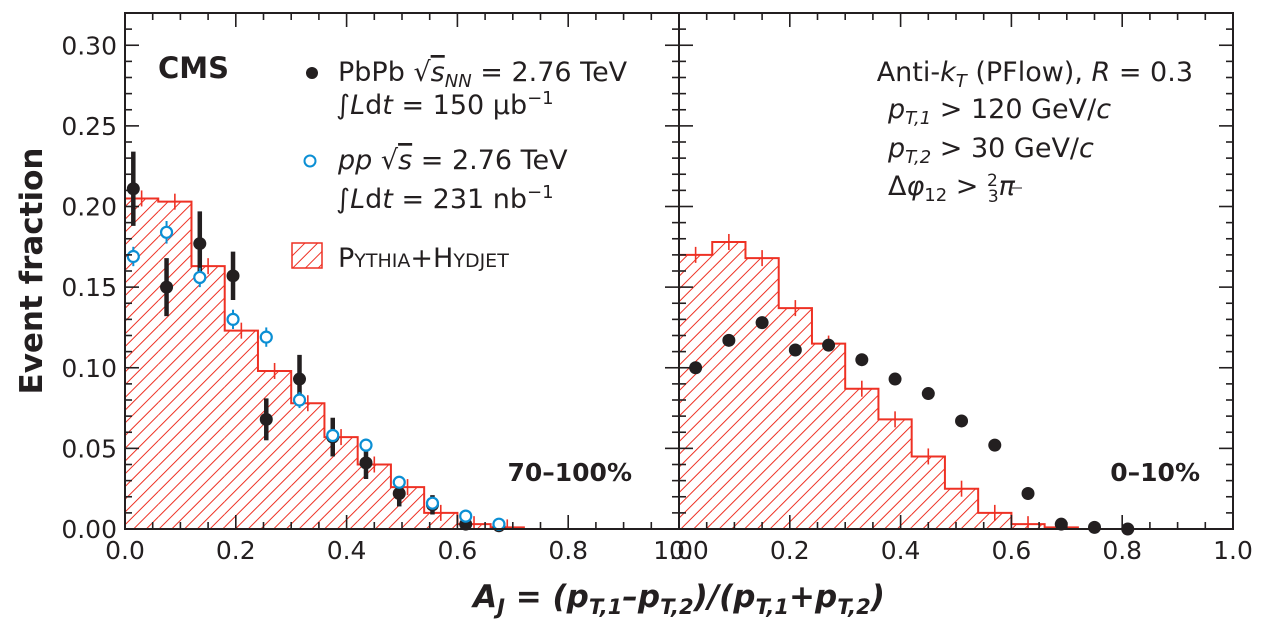 This screenshot has width=1263, height=626. What do you see at coordinates (1233, 550) in the screenshot?
I see `right-x-tick-label: 1.0` at bounding box center [1233, 550].